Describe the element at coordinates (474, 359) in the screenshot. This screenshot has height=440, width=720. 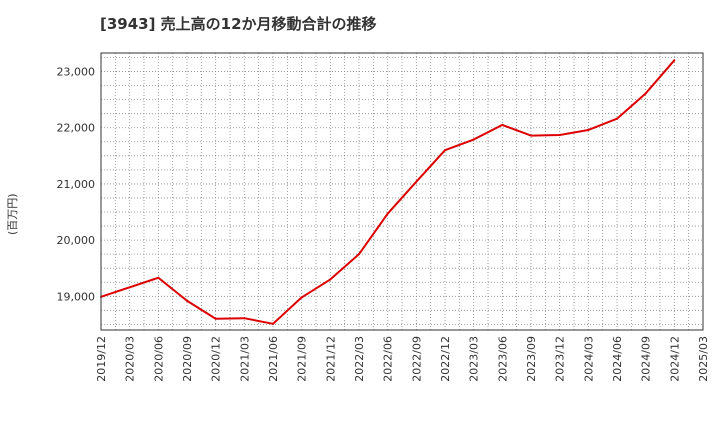
I see `x-tick-label: 2023/03` at that location.